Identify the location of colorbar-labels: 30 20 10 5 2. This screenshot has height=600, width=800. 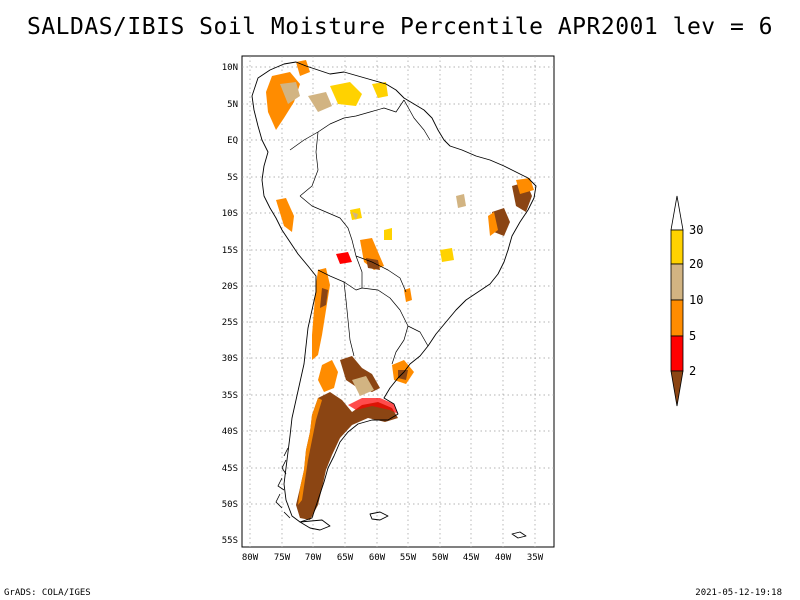
(696, 300).